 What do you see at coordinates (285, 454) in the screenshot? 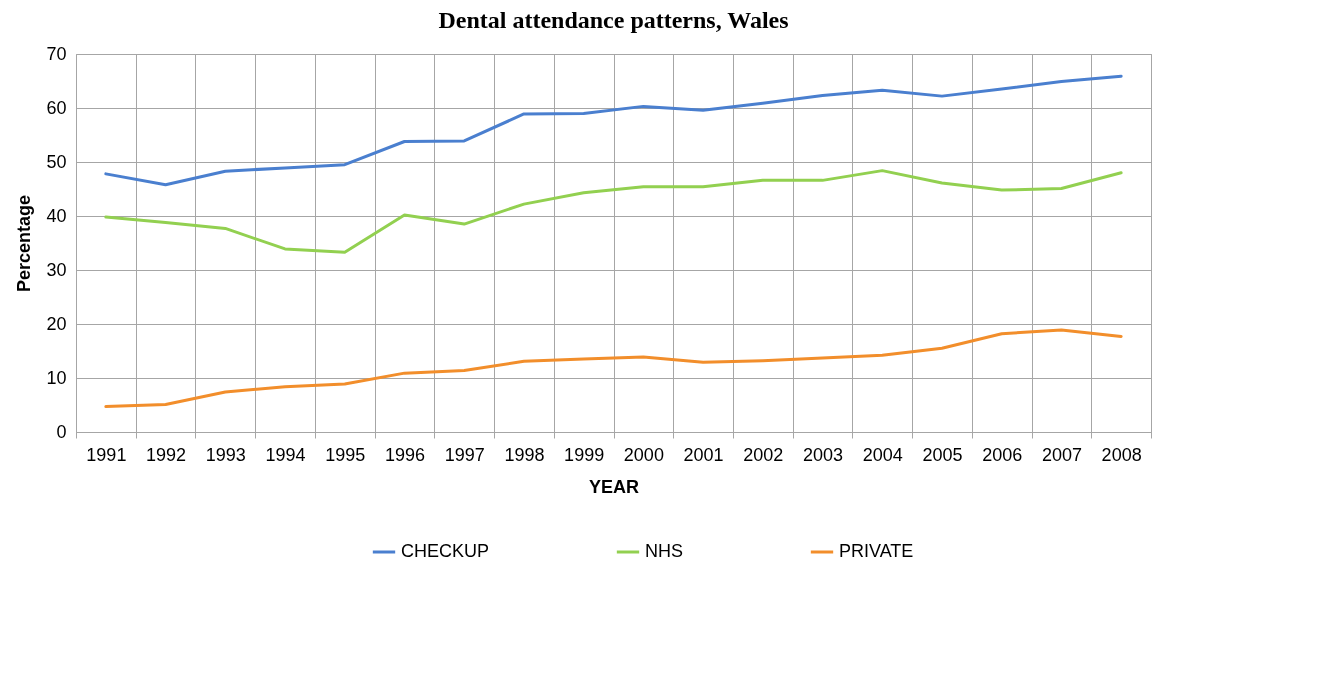
I see `x-tick-label: 1994` at bounding box center [285, 454].